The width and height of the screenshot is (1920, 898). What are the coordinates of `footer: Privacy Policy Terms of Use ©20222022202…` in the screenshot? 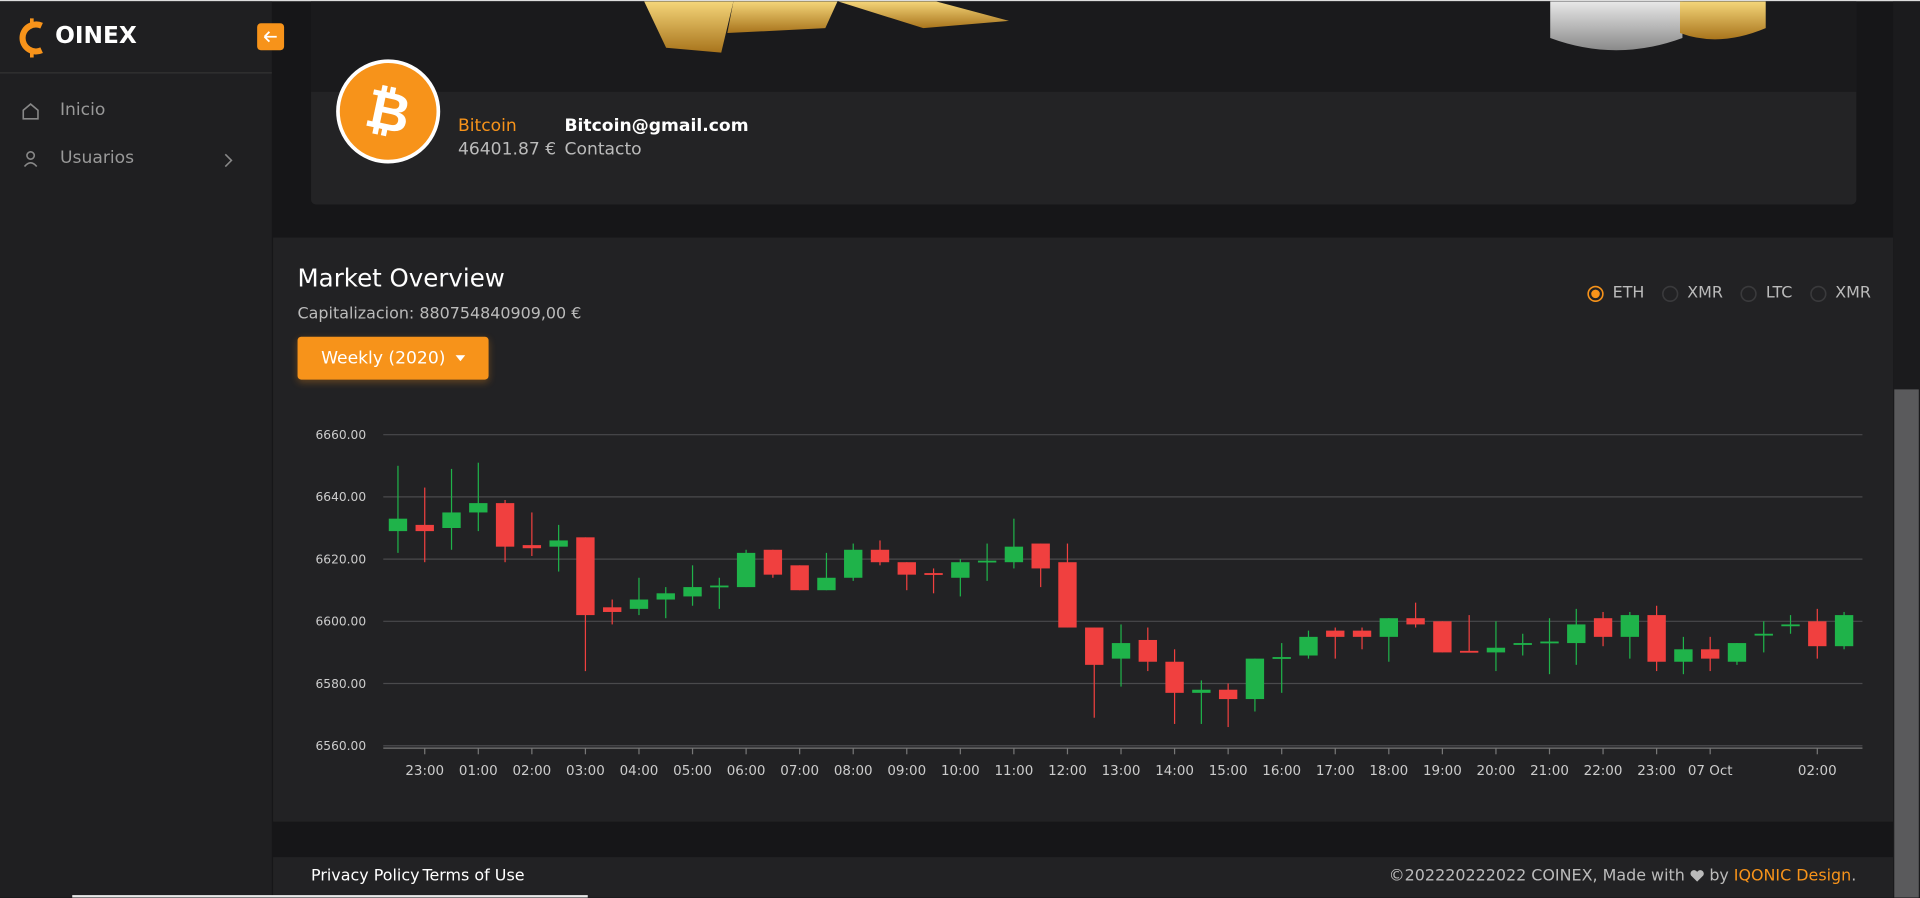 It's located at (1083, 877).